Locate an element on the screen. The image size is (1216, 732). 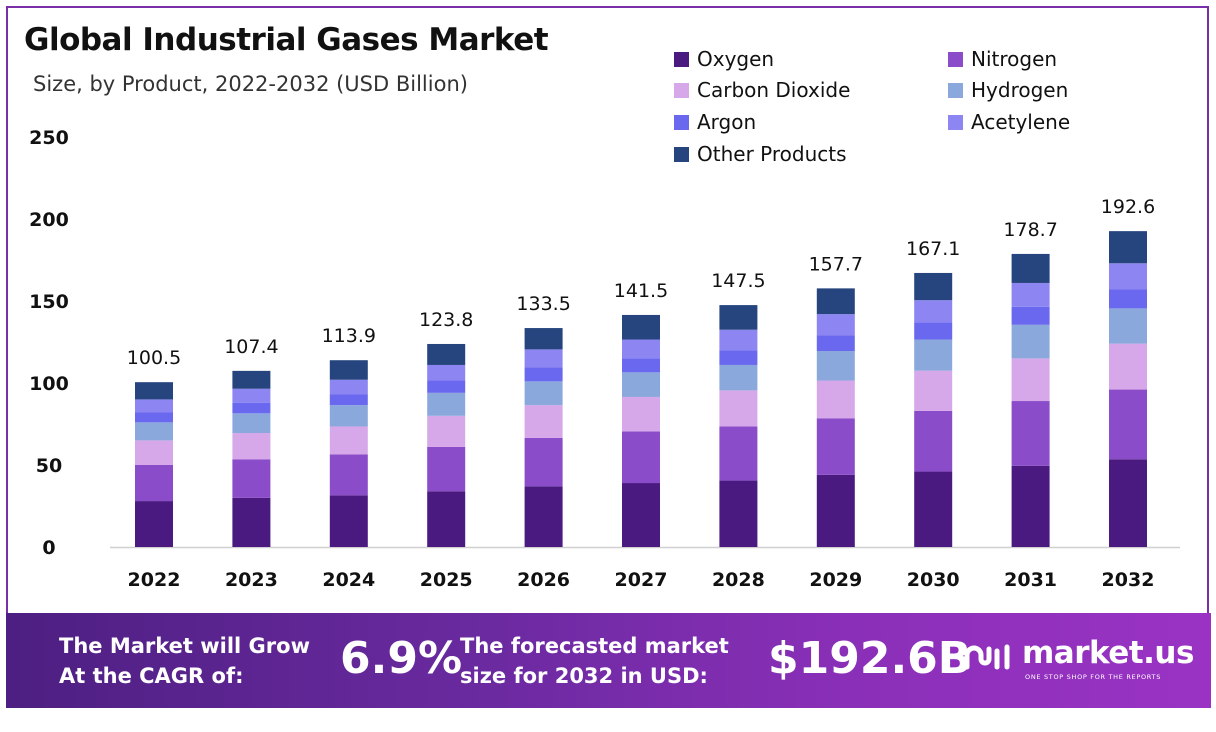
legend-item-other-products: Other Products is located at coordinates (760, 154).